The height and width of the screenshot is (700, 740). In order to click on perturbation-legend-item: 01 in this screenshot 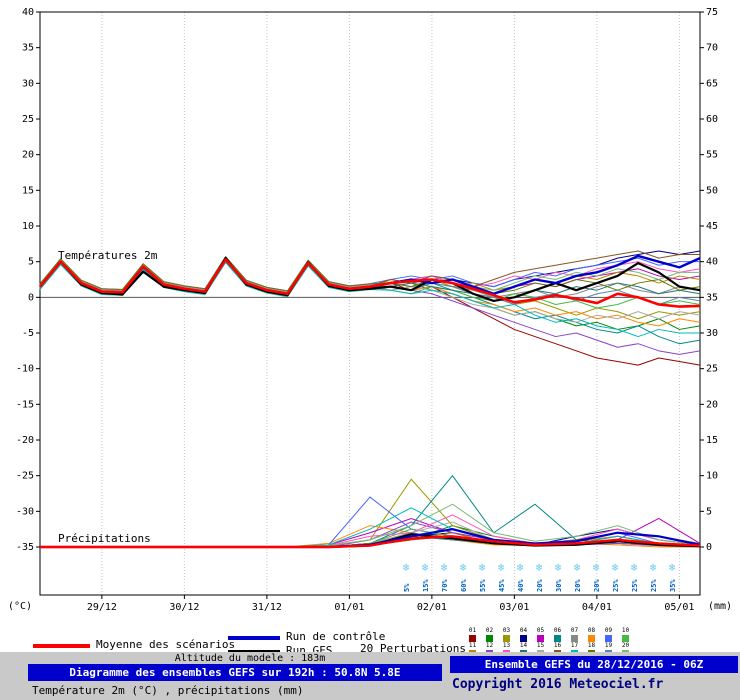, I will do `click(472, 634)`.